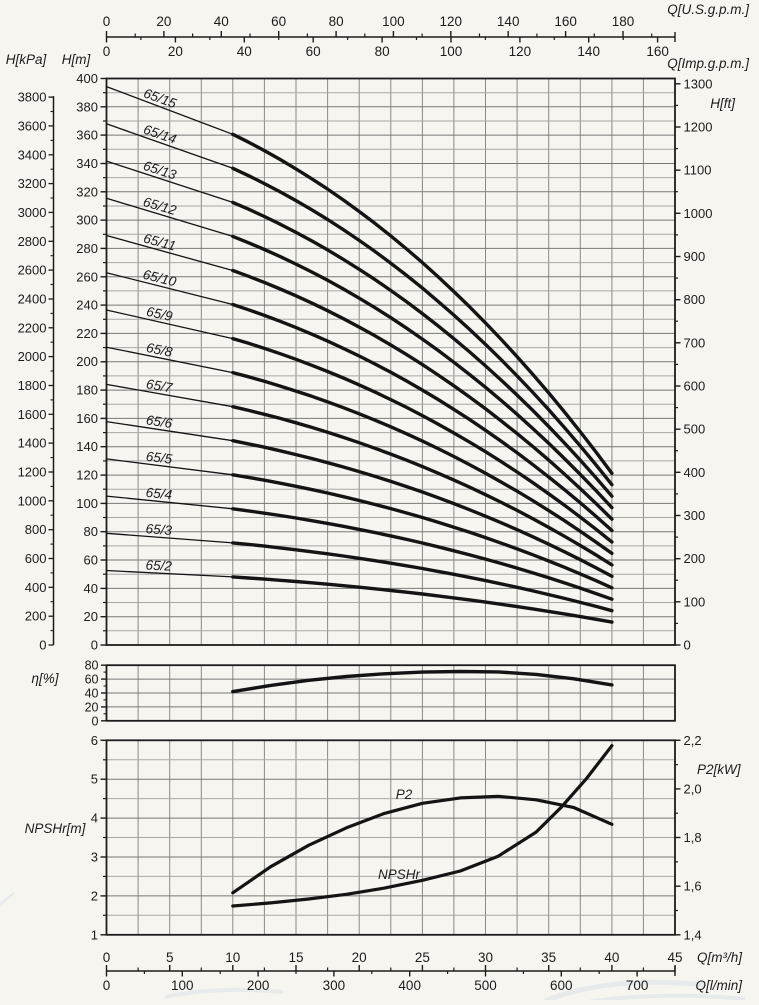  What do you see at coordinates (399, 874) in the screenshot?
I see `svg-text: NPSHr` at bounding box center [399, 874].